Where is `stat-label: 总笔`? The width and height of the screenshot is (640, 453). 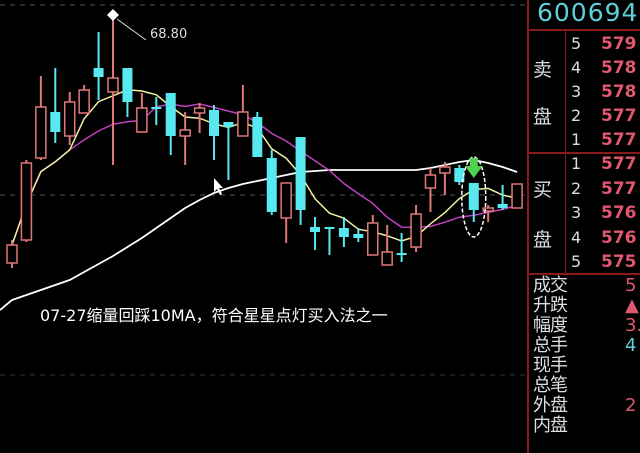 stat-label: 总笔 is located at coordinates (550, 385).